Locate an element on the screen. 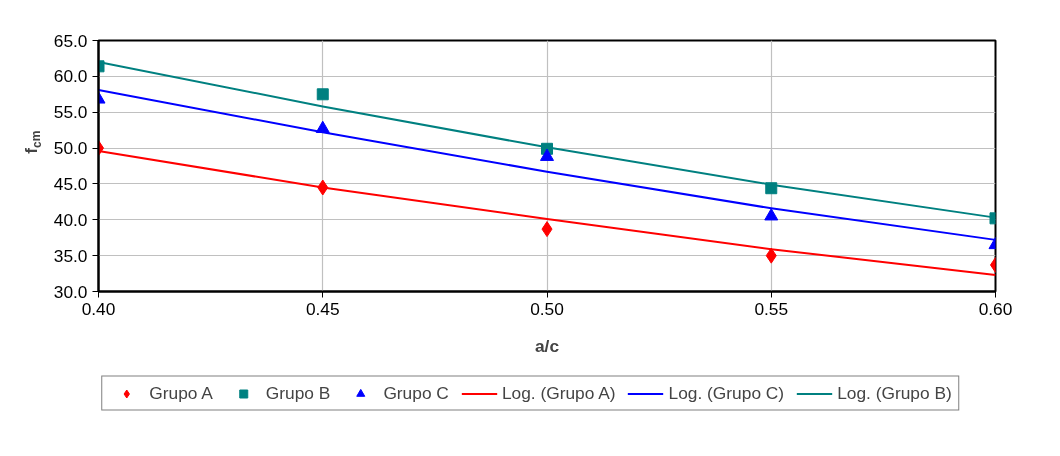 This screenshot has height=456, width=1060. y-tick-label: 40.0 is located at coordinates (70, 219).